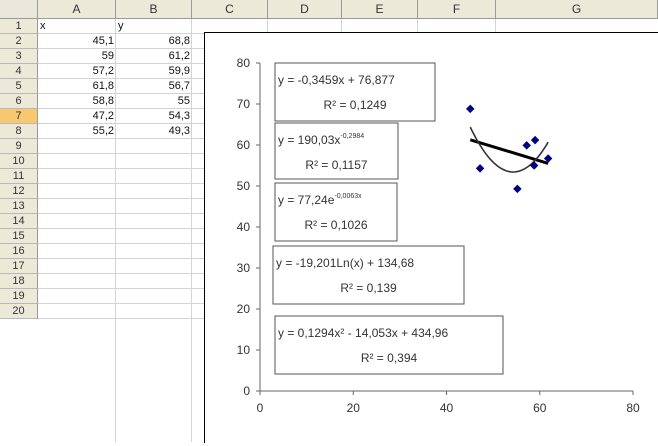 This screenshot has width=658, height=446. What do you see at coordinates (19, 56) in the screenshot?
I see `row-header-3: 3` at bounding box center [19, 56].